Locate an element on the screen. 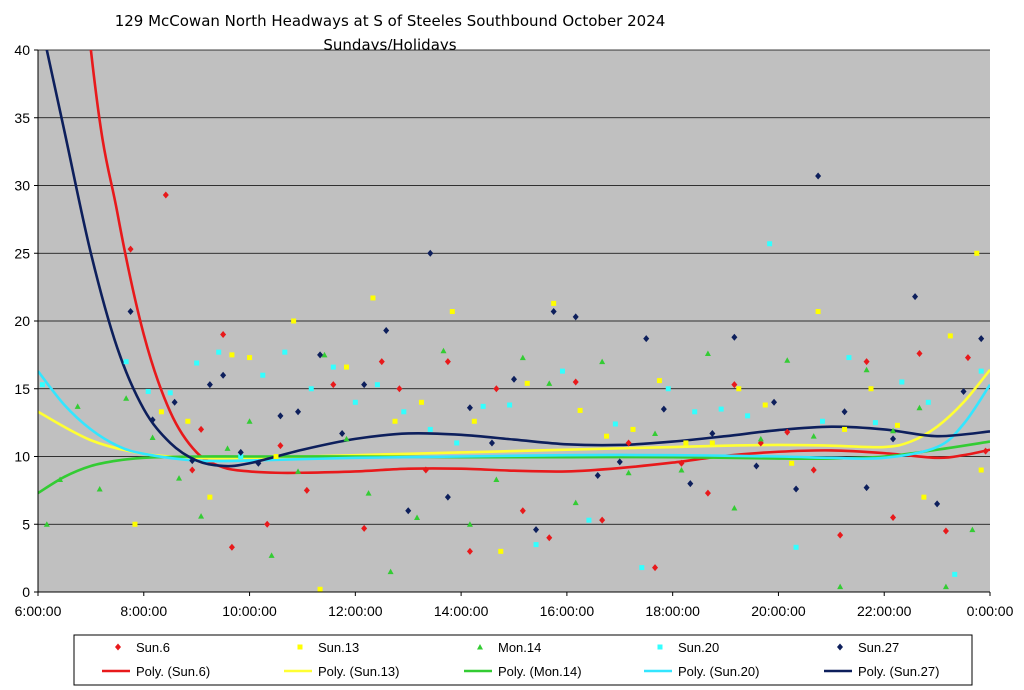  legend-label: Sun.13 is located at coordinates (338, 647).